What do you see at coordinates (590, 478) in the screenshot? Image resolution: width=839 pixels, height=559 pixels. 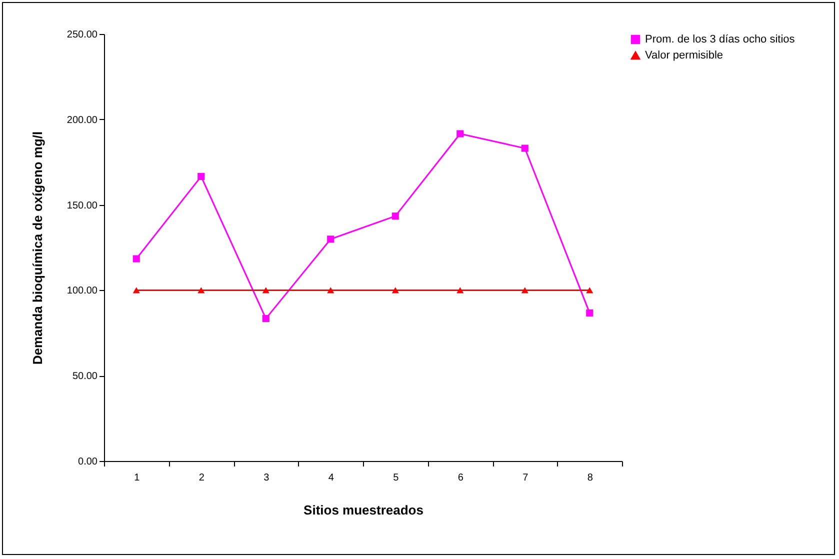 I see `x-tick-label: 8` at bounding box center [590, 478].